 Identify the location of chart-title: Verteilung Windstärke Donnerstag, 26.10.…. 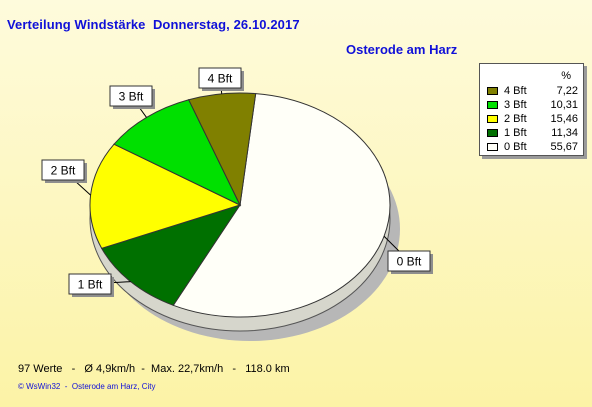
(153, 24).